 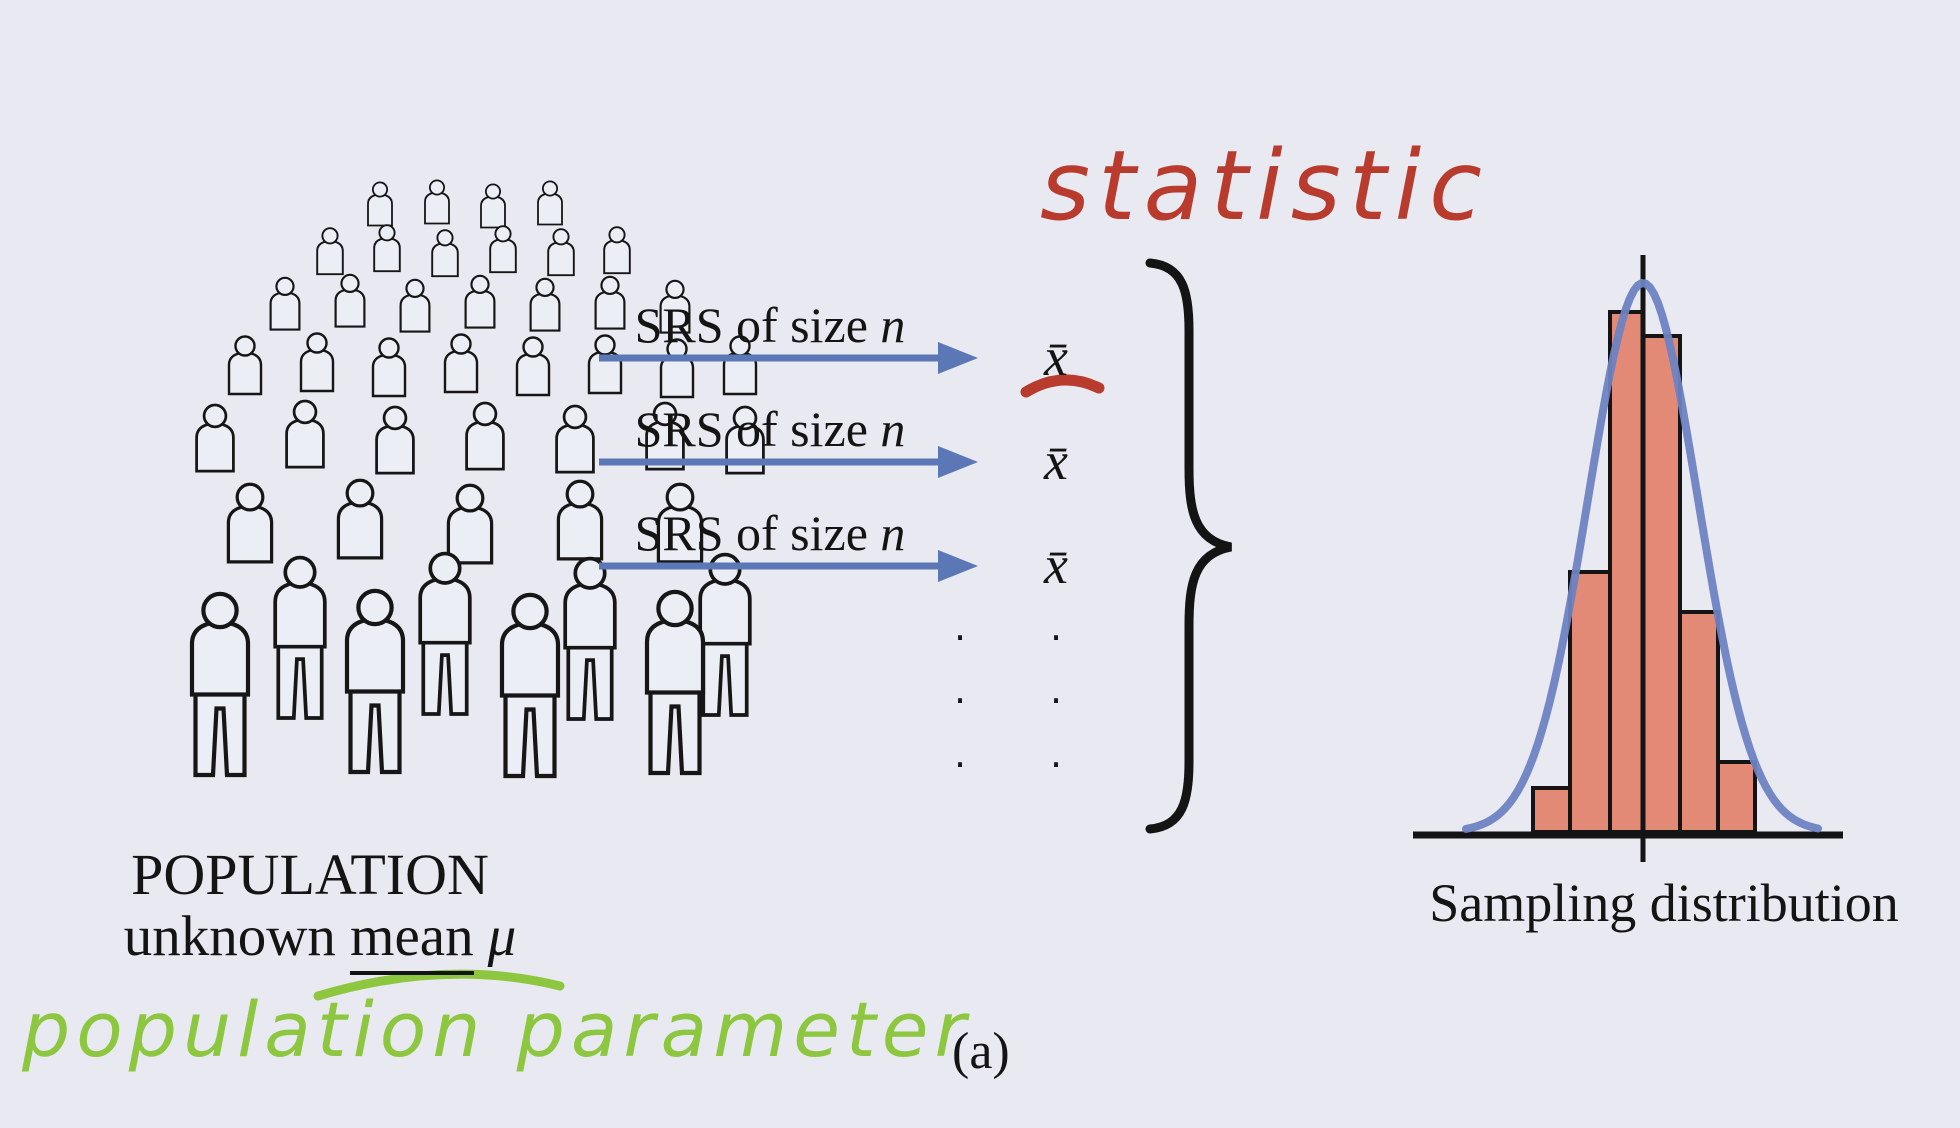 What do you see at coordinates (1628, 558) in the screenshot?
I see `sampling-distribution-chart` at bounding box center [1628, 558].